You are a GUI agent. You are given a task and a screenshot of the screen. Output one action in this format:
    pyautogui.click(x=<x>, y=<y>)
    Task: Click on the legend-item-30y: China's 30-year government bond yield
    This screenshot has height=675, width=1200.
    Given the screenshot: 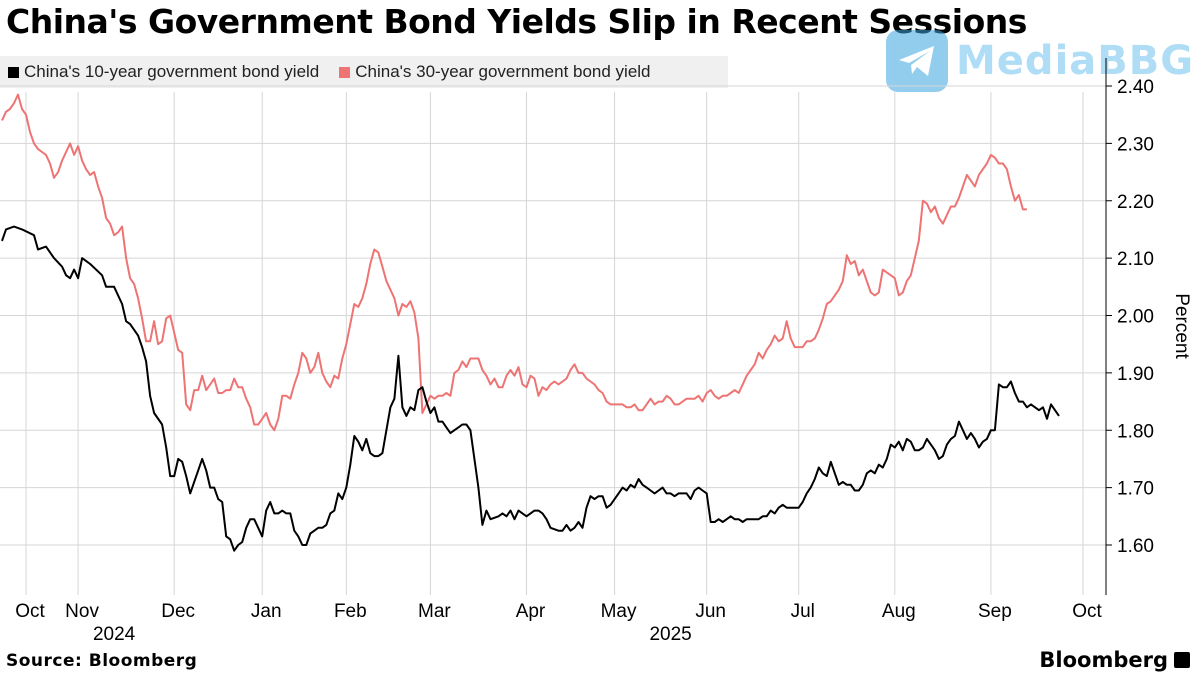 What is the action you would take?
    pyautogui.click(x=495, y=72)
    